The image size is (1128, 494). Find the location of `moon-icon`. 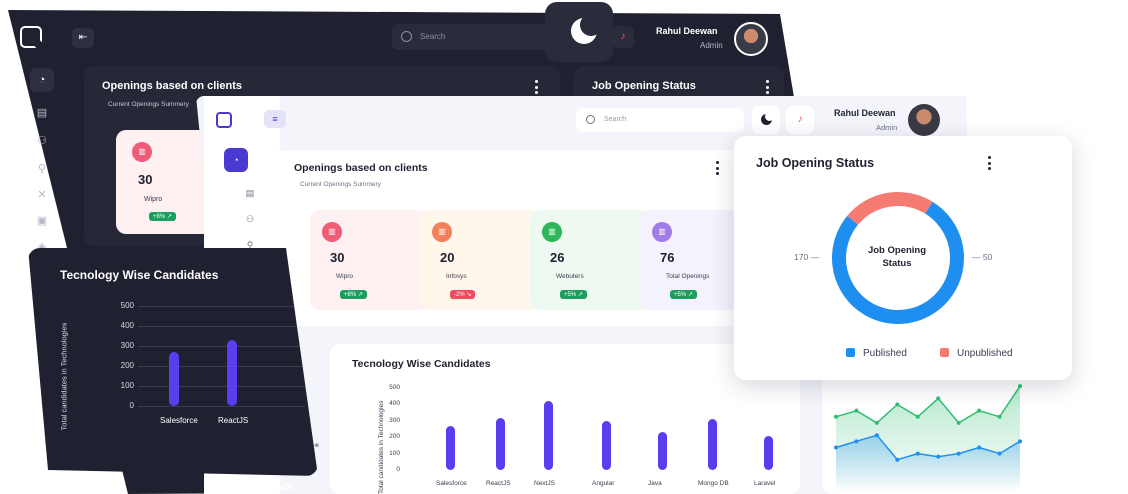

moon-icon is located at coordinates (586, 29).